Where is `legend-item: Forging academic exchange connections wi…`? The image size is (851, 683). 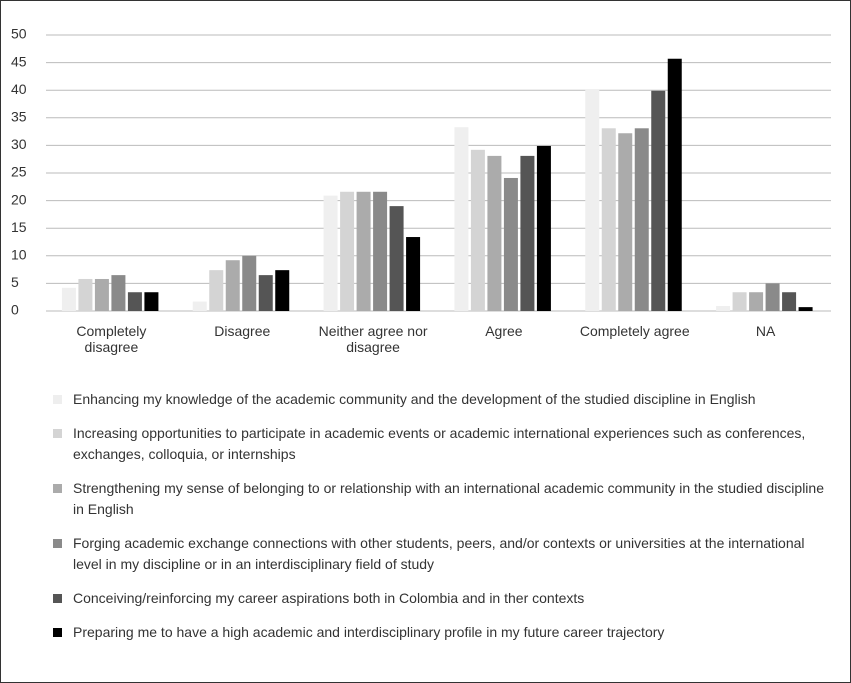
legend-item: Forging academic exchange connections wi… is located at coordinates (443, 554).